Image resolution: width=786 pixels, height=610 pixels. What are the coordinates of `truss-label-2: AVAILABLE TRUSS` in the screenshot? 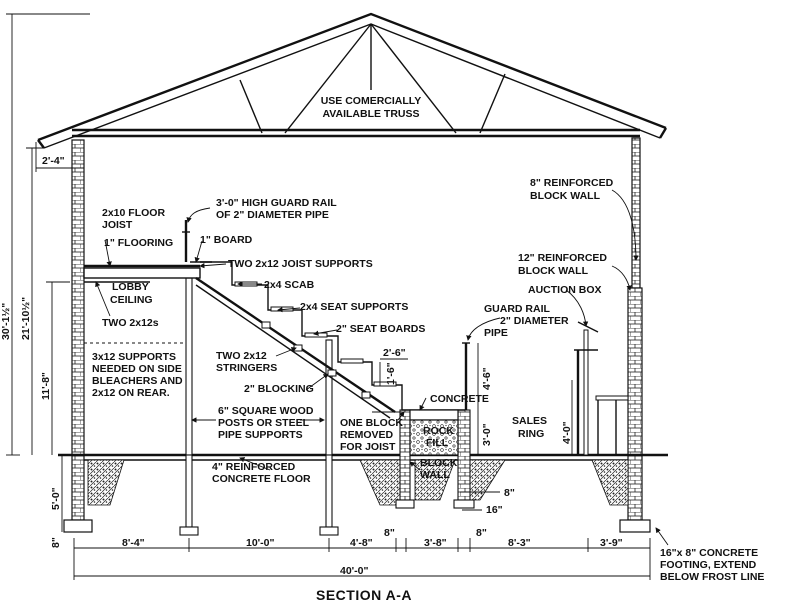 It's located at (370, 114).